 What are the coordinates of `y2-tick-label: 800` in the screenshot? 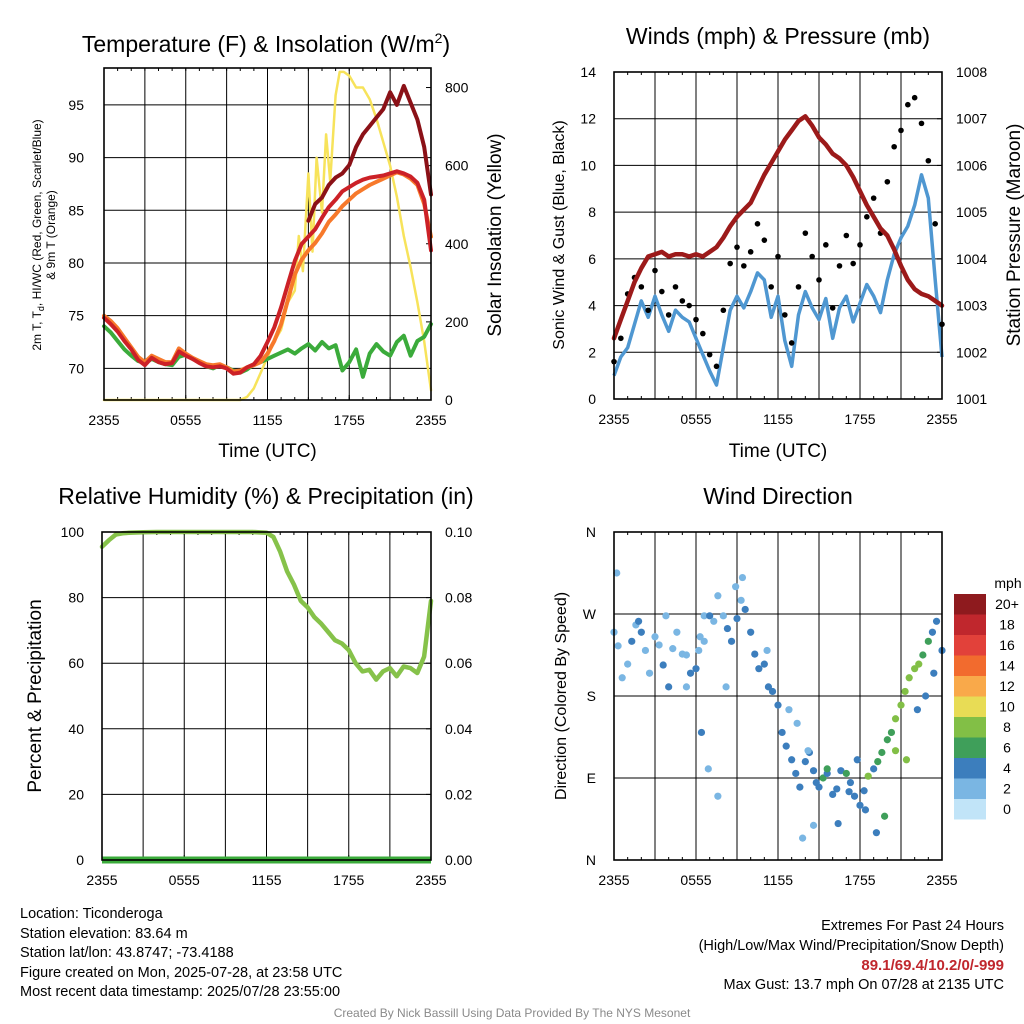 It's located at (457, 88).